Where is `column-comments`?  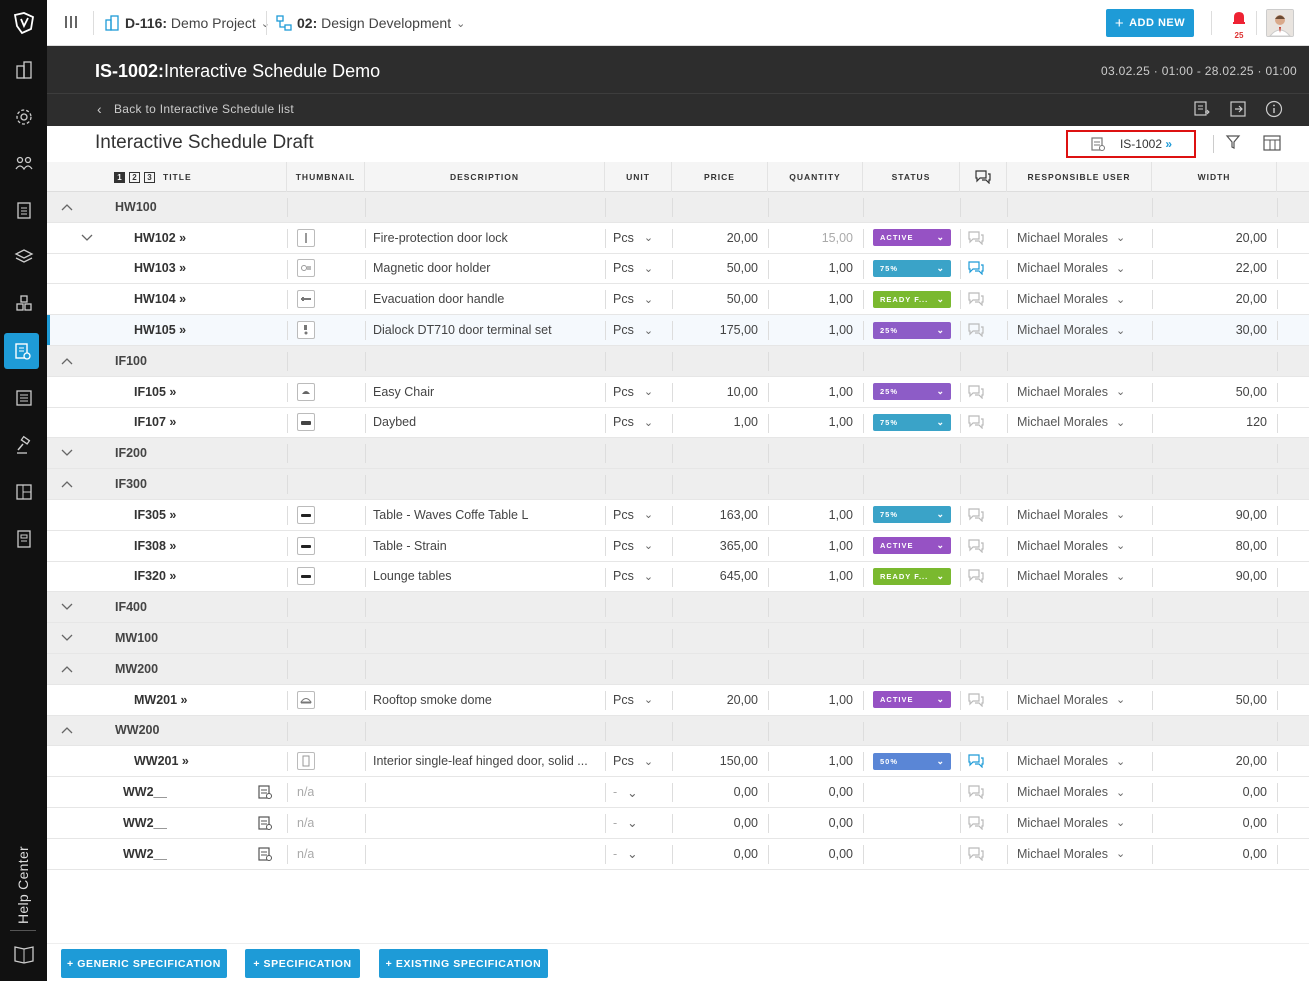 column-comments is located at coordinates (983, 177).